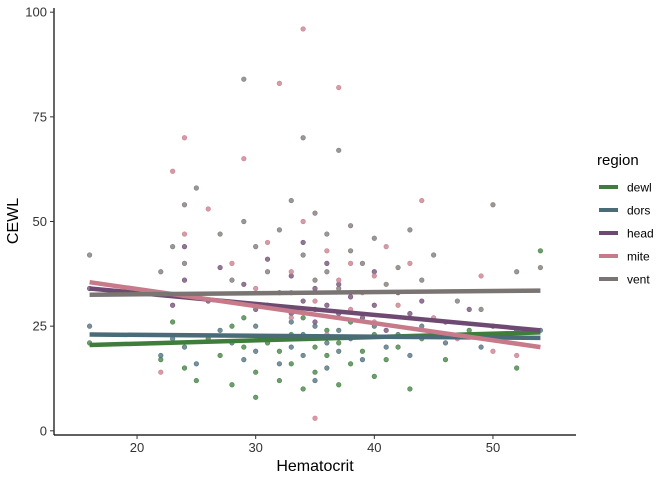 Image resolution: width=672 pixels, height=480 pixels. What do you see at coordinates (638, 211) in the screenshot?
I see `legend-label-dors: dors` at bounding box center [638, 211].